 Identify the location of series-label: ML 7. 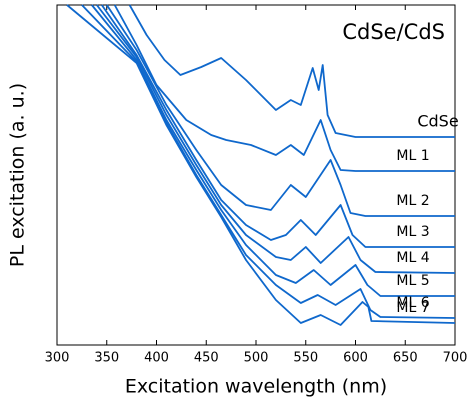
(412, 308).